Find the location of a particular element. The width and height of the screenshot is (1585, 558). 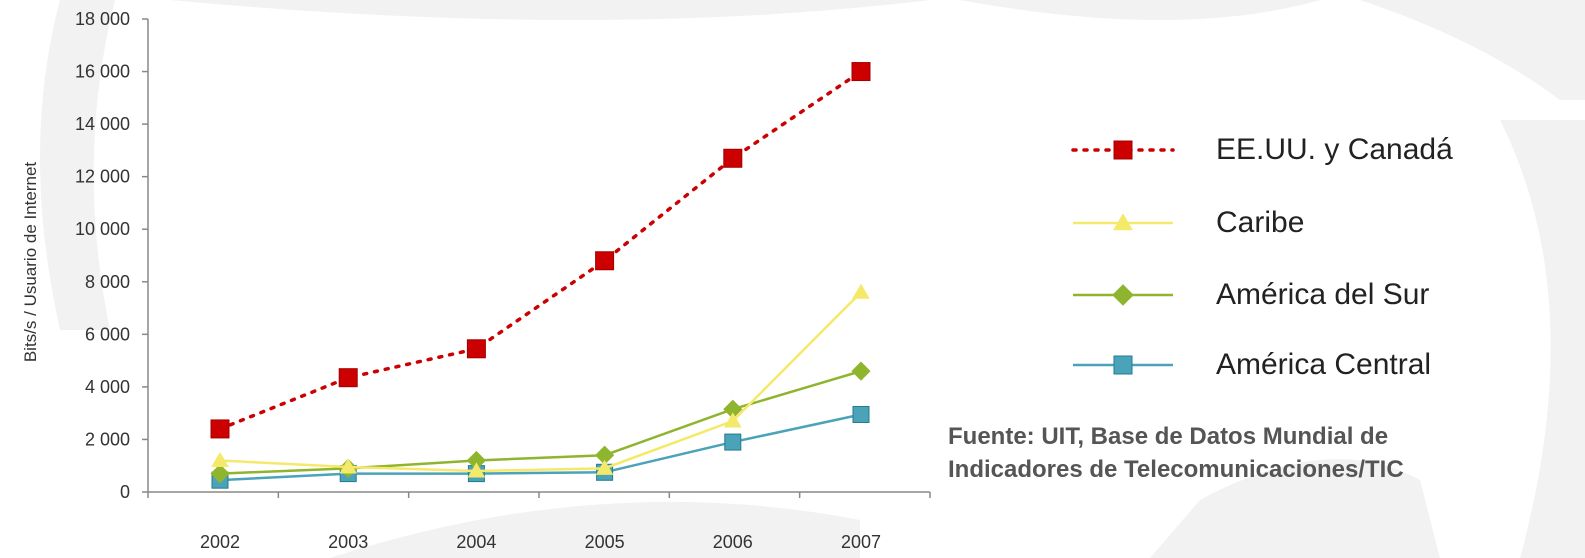

x-tick-label: 2007 is located at coordinates (861, 542).